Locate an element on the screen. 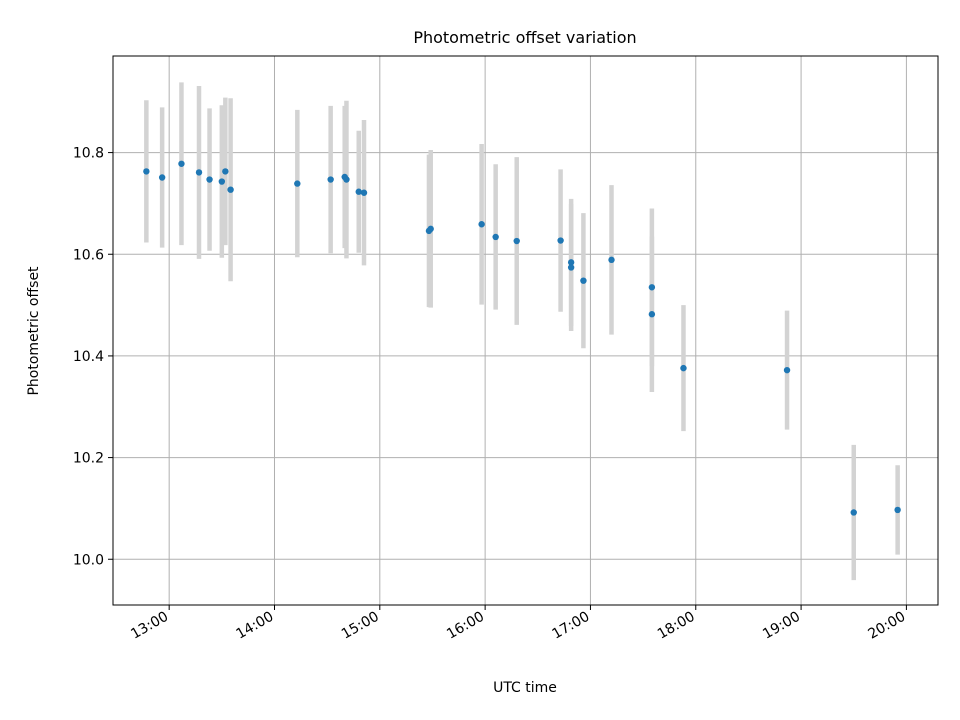 This screenshot has height=720, width=960. y-tick-label: 10.8 is located at coordinates (88, 154).